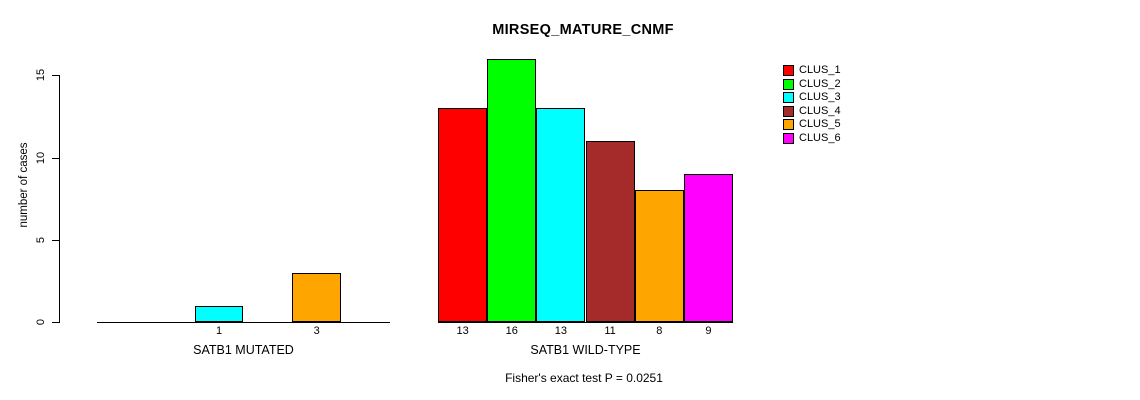  What do you see at coordinates (610, 331) in the screenshot?
I see `bar-value-label: 11` at bounding box center [610, 331].